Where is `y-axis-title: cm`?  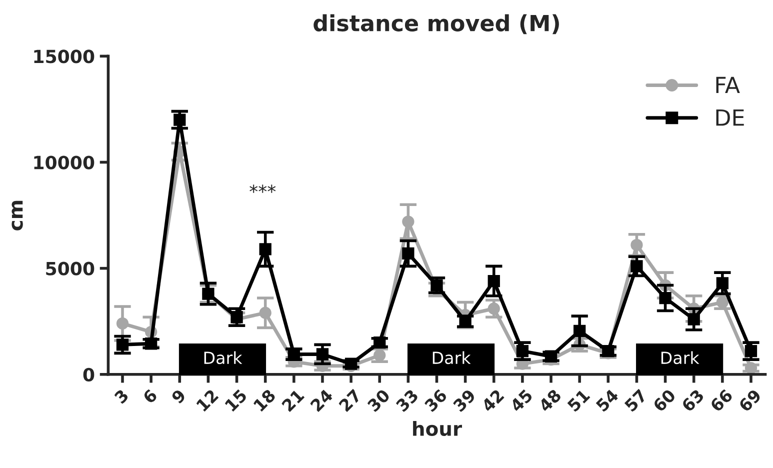
y-axis-title: cm is located at coordinates (17, 215).